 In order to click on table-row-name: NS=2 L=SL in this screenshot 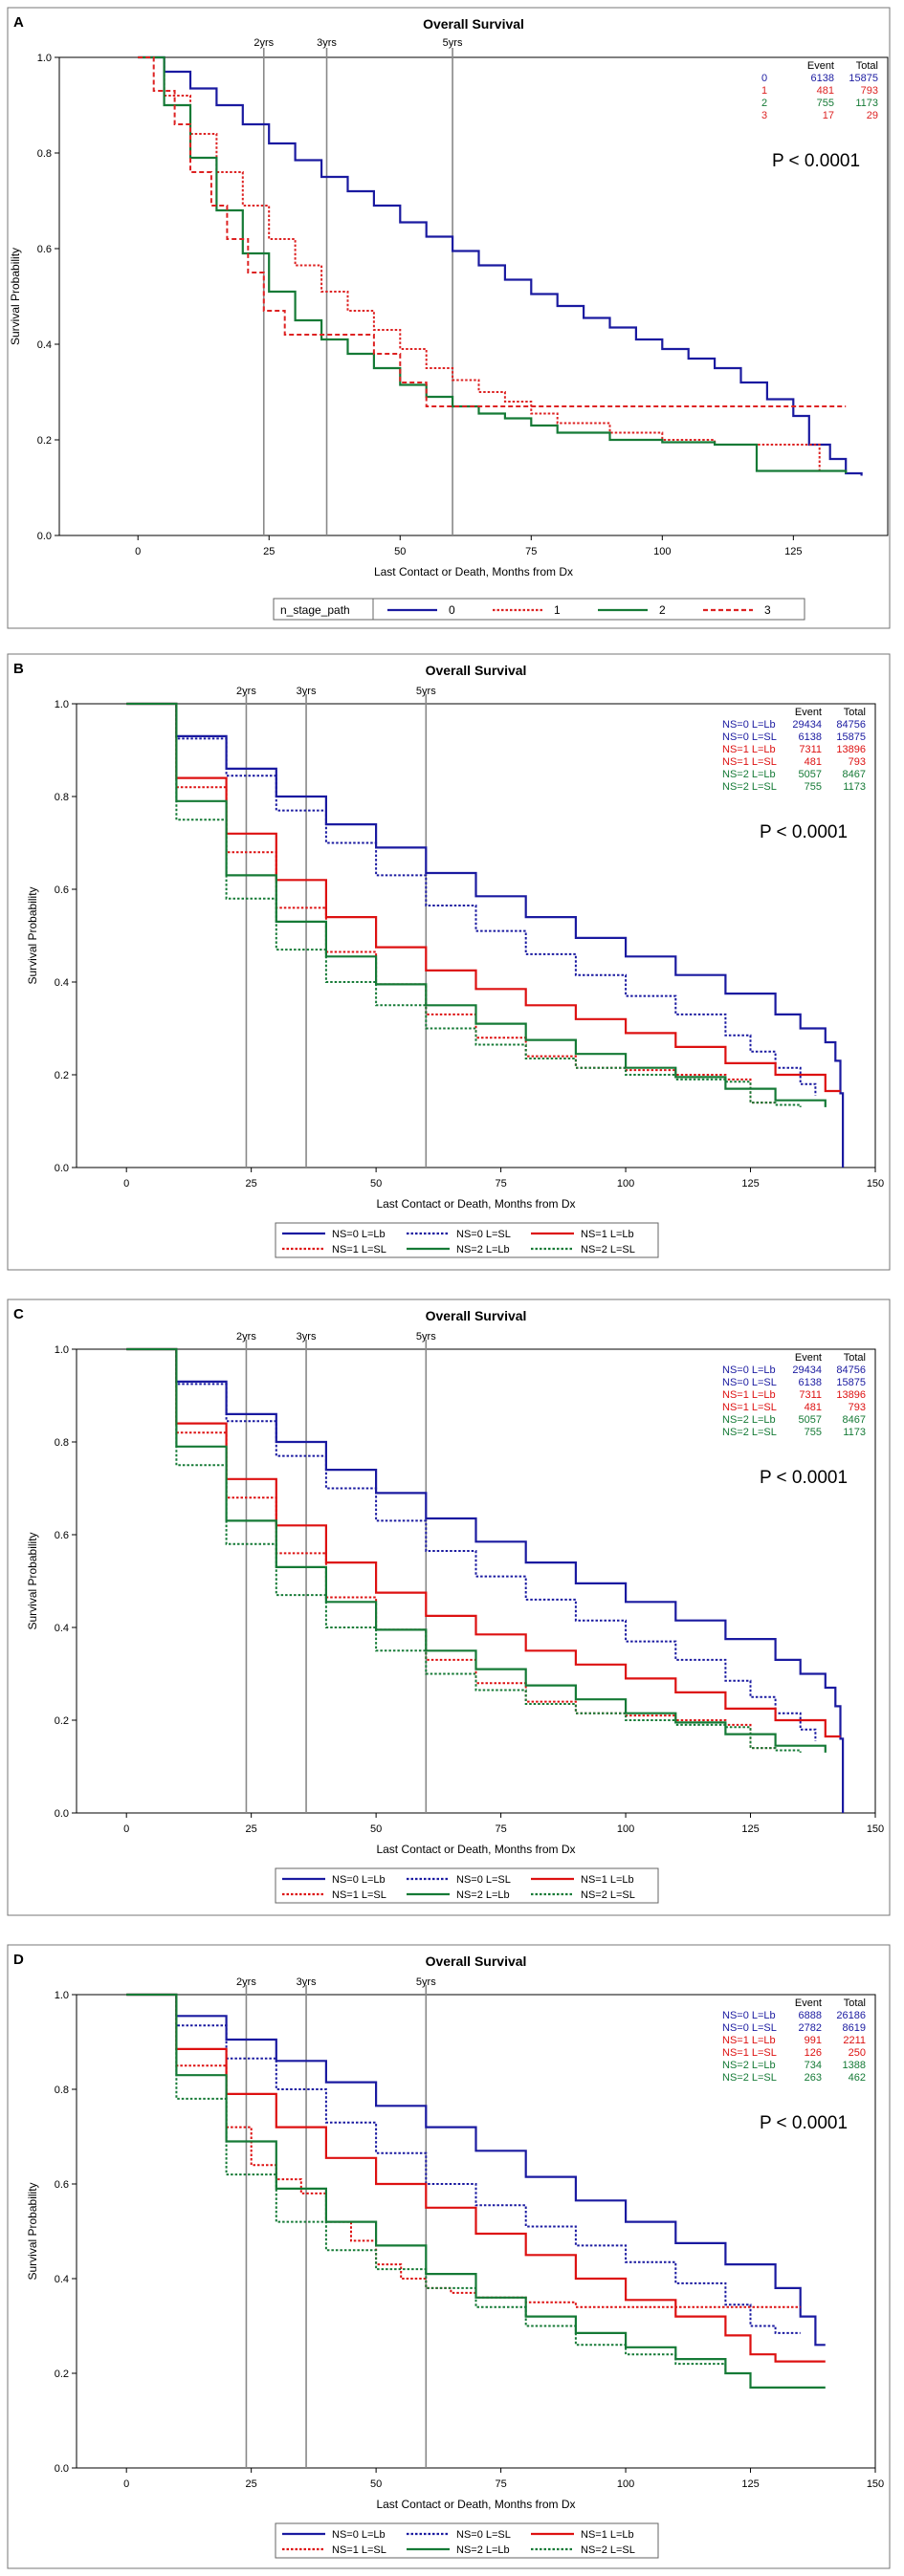, I will do `click(749, 1432)`.